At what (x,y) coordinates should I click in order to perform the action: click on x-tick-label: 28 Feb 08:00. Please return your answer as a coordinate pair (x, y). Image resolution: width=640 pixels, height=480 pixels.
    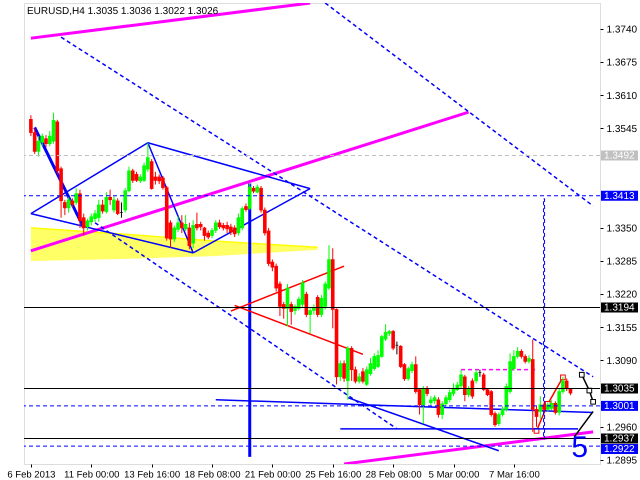
    Looking at the image, I should click on (394, 475).